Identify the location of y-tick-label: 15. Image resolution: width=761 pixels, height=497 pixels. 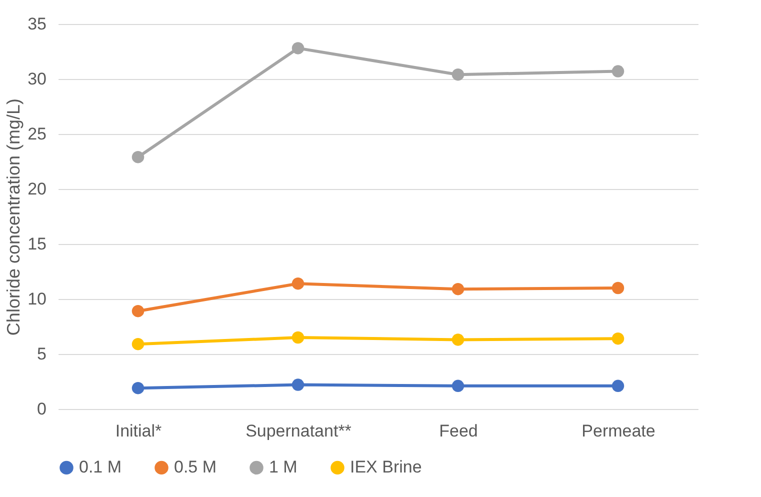
(37, 244).